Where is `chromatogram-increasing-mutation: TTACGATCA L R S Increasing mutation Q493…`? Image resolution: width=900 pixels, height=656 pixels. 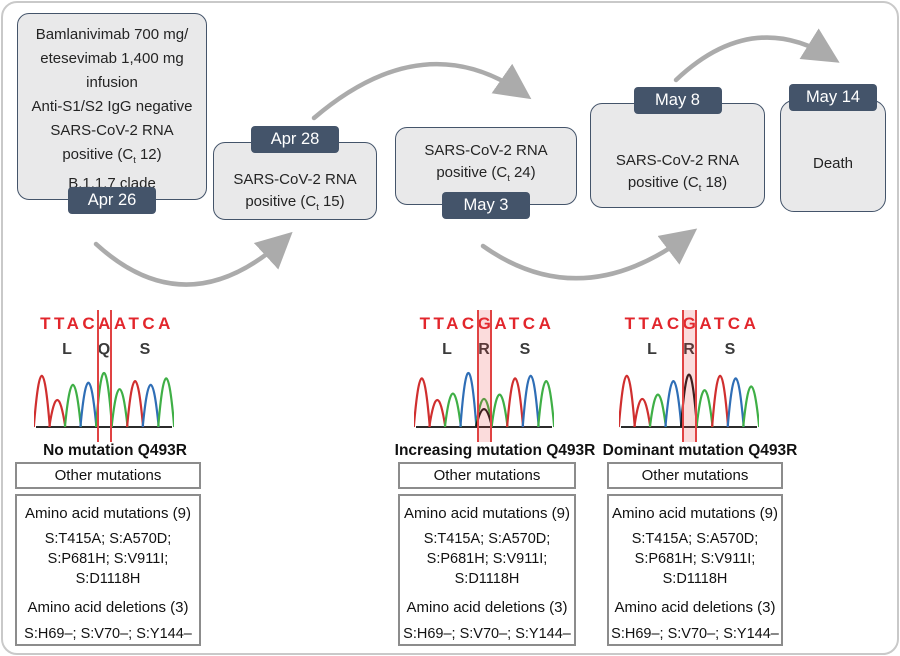 chromatogram-increasing-mutation: TTACGATCA L R S Increasing mutation Q493… is located at coordinates (495, 390).